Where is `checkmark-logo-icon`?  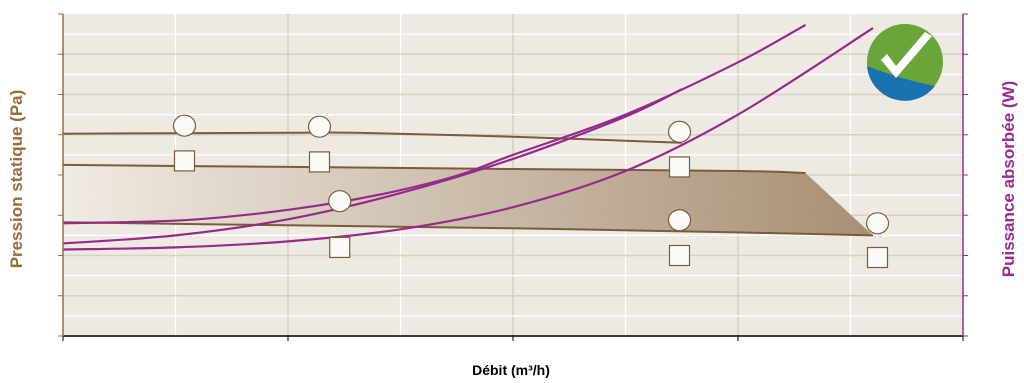
checkmark-logo-icon is located at coordinates (905, 62).